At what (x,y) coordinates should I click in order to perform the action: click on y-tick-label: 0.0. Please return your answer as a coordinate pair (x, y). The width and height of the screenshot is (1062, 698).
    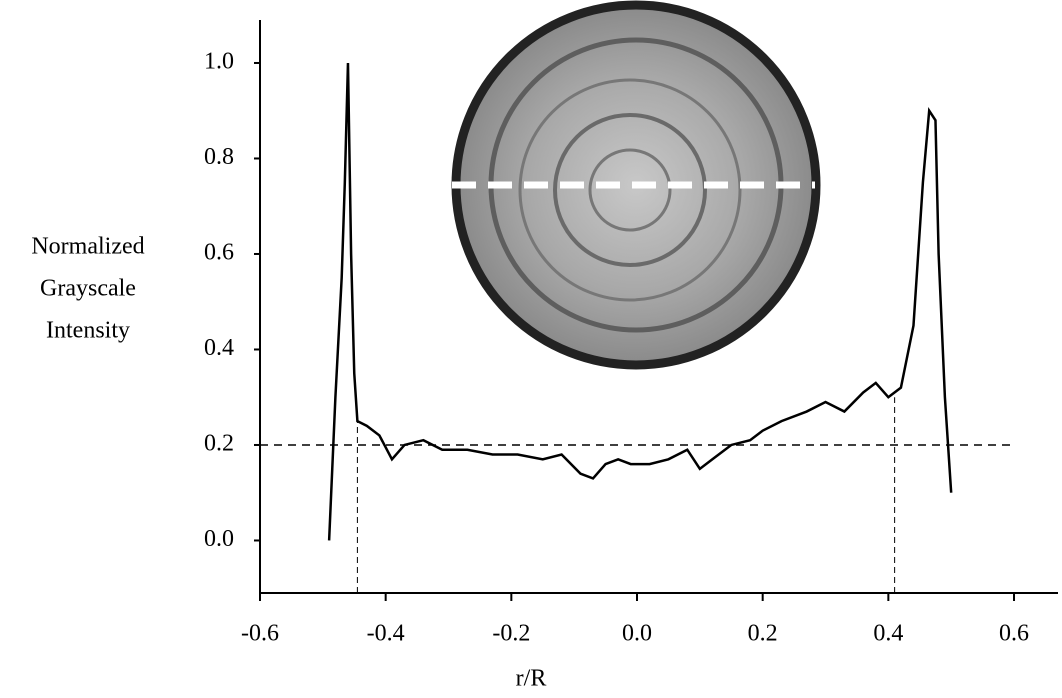
    Looking at the image, I should click on (219, 539).